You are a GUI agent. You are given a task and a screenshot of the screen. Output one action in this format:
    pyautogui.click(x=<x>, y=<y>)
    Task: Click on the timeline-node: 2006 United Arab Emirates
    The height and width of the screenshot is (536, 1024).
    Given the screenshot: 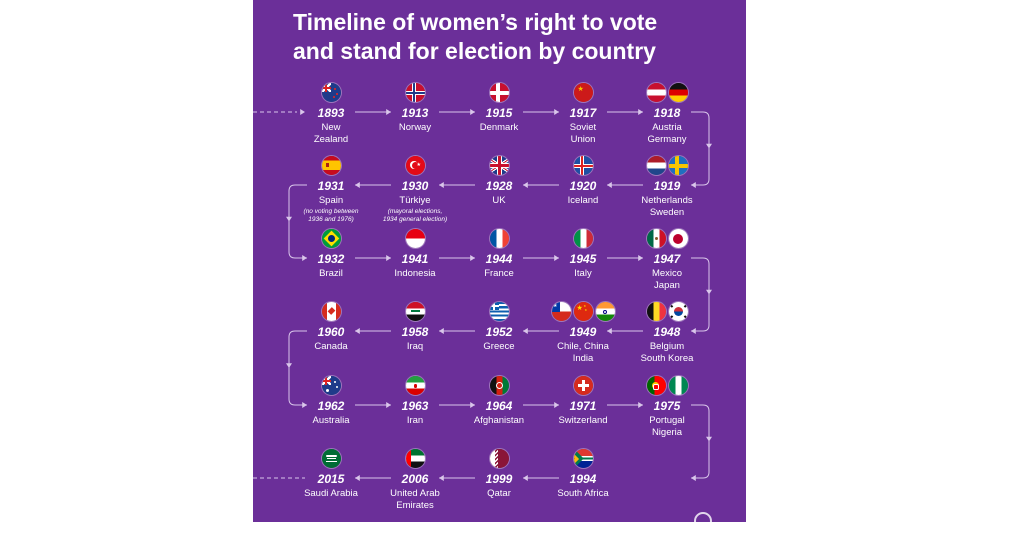 What is the action you would take?
    pyautogui.click(x=415, y=480)
    